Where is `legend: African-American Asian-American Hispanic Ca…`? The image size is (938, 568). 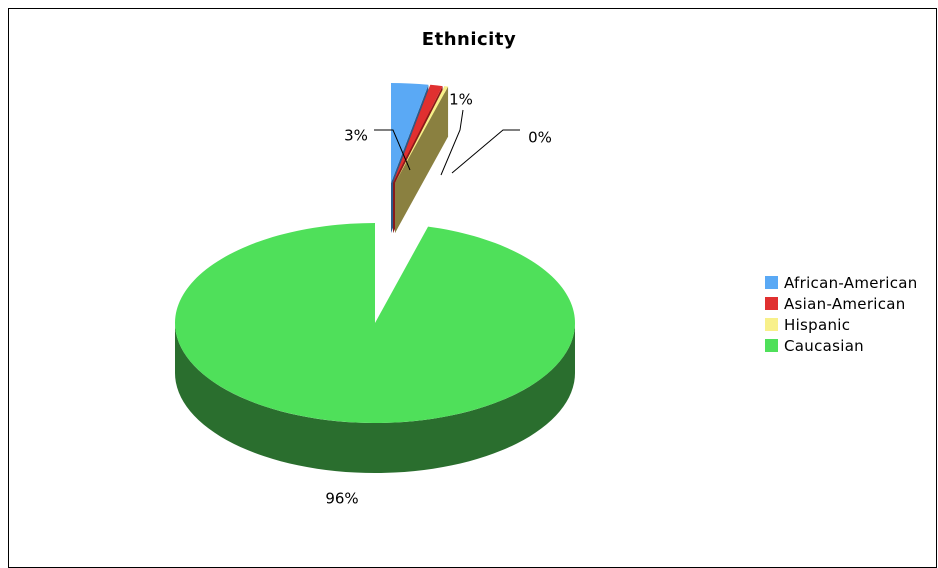 legend: African-American Asian-American Hispanic Ca… is located at coordinates (841, 314).